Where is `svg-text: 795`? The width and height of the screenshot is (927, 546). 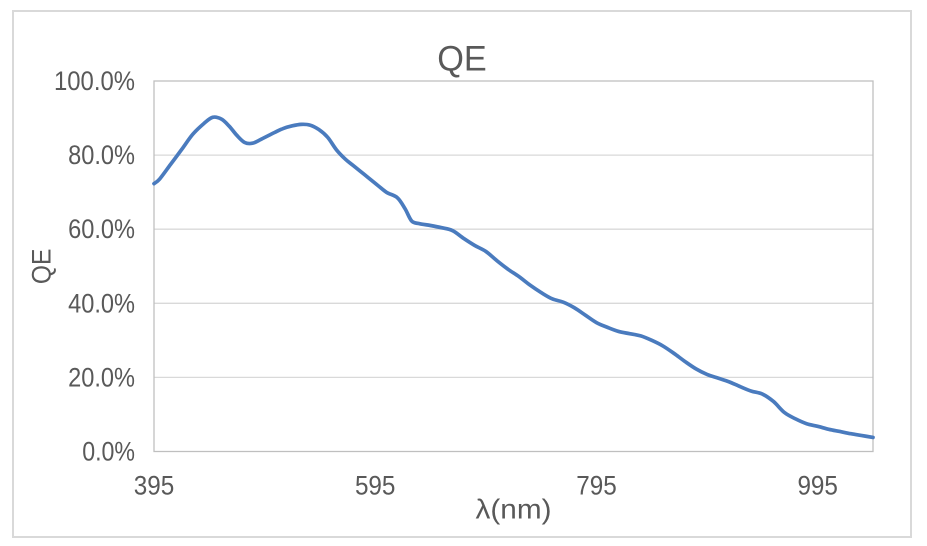 svg-text: 795 is located at coordinates (596, 486).